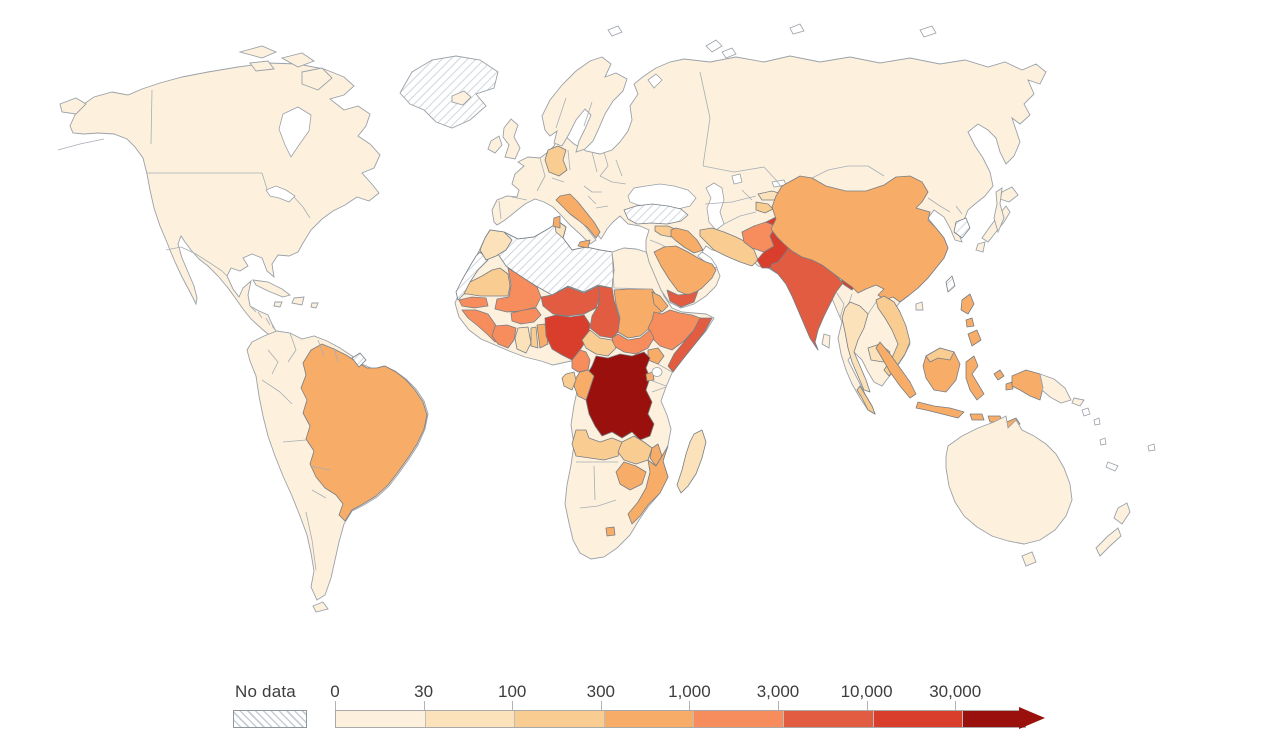  I want to click on country-russia-wrap, so click(73, 106).